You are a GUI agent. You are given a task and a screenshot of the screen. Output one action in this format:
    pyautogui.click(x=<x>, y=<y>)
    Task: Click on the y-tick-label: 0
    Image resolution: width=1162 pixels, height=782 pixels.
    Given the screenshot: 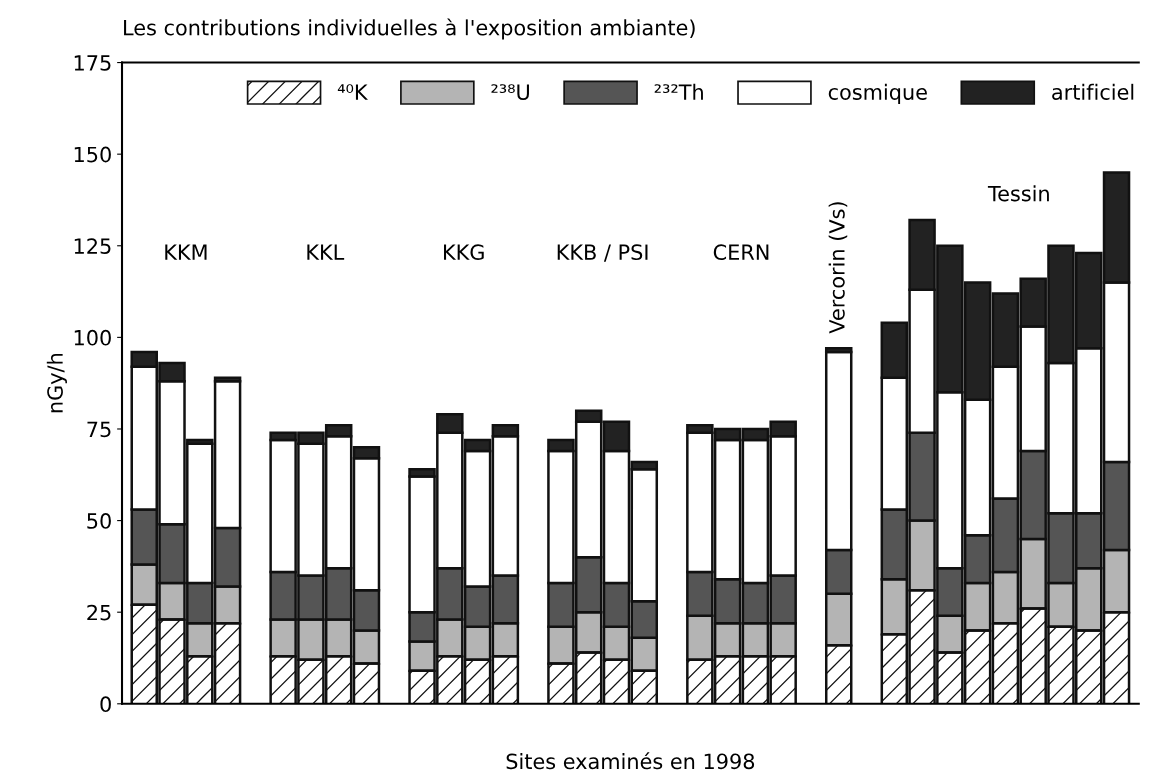 What is the action you would take?
    pyautogui.click(x=105, y=704)
    